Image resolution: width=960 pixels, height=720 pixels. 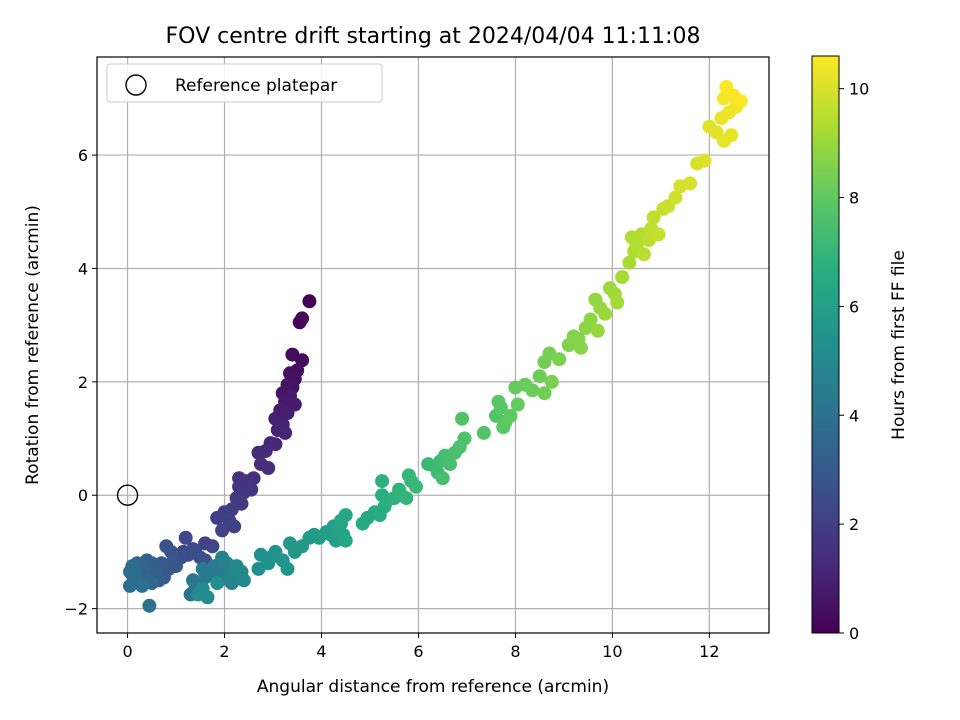 What do you see at coordinates (854, 361) in the screenshot?
I see `colorbar-ticks: 0 2 4 6 8 10` at bounding box center [854, 361].